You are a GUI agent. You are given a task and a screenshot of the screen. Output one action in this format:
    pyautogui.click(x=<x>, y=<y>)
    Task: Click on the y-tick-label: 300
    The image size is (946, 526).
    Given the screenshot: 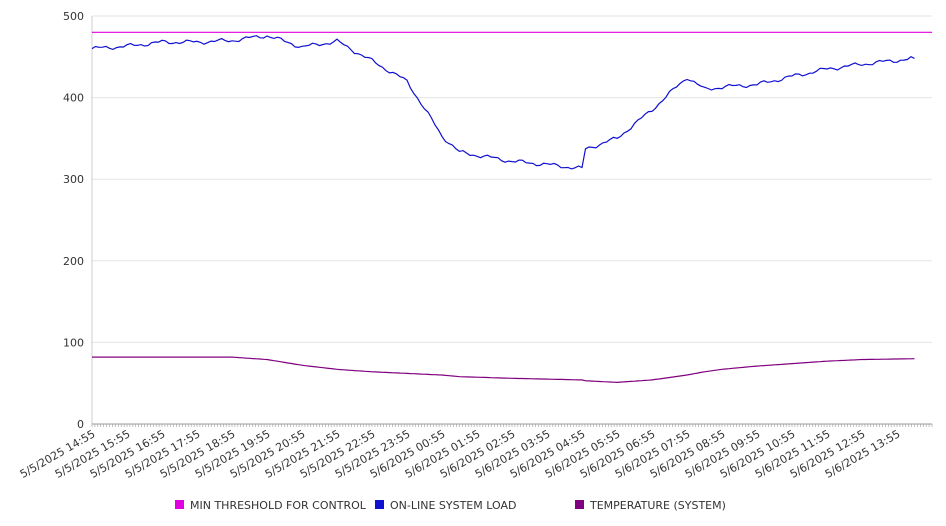 What is the action you would take?
    pyautogui.click(x=73, y=179)
    